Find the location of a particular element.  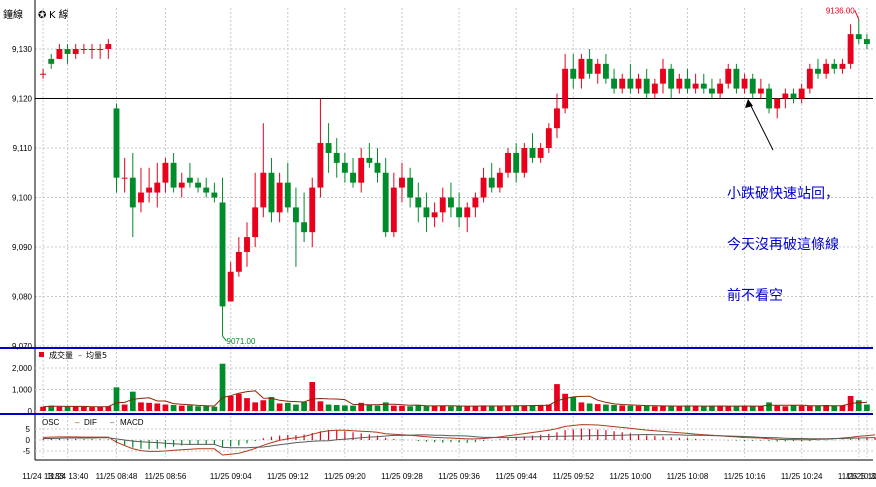

dif-legend-dash: – is located at coordinates (77, 422).